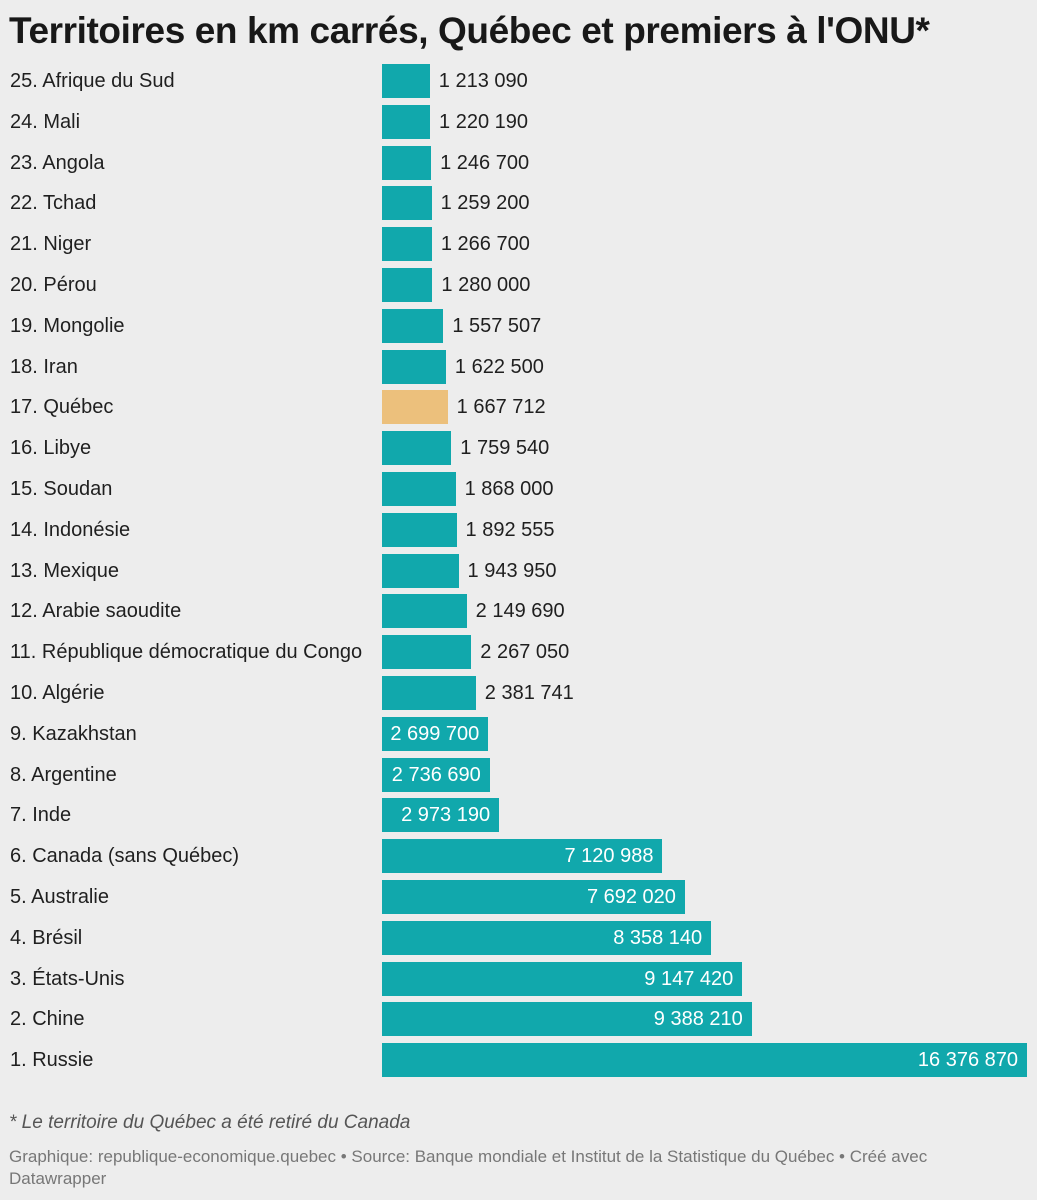 Image resolution: width=1037 pixels, height=1200 pixels. What do you see at coordinates (51, 244) in the screenshot?
I see `category-label: 21. Niger` at bounding box center [51, 244].